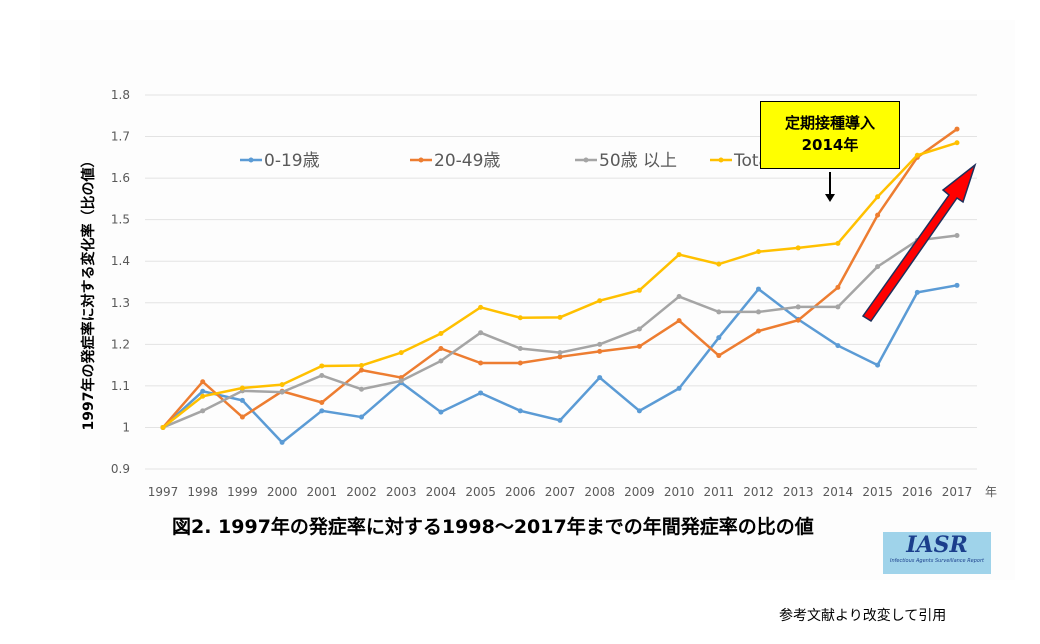 The image size is (1040, 644). I want to click on x-tick-label: 2003, so click(401, 492).